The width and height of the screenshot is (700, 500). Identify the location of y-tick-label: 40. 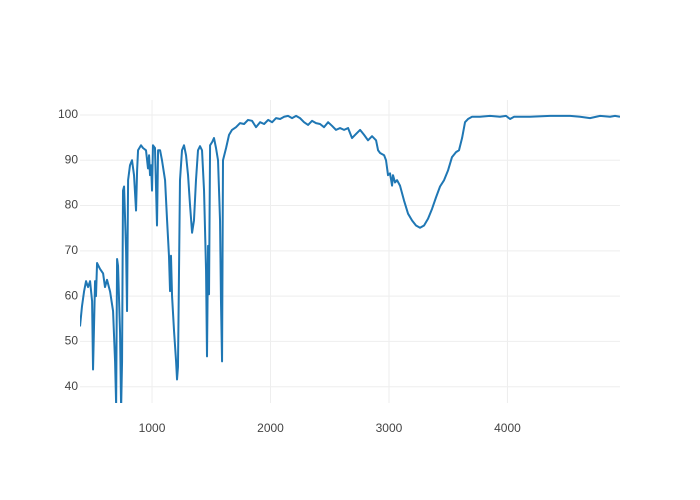
(72, 386).